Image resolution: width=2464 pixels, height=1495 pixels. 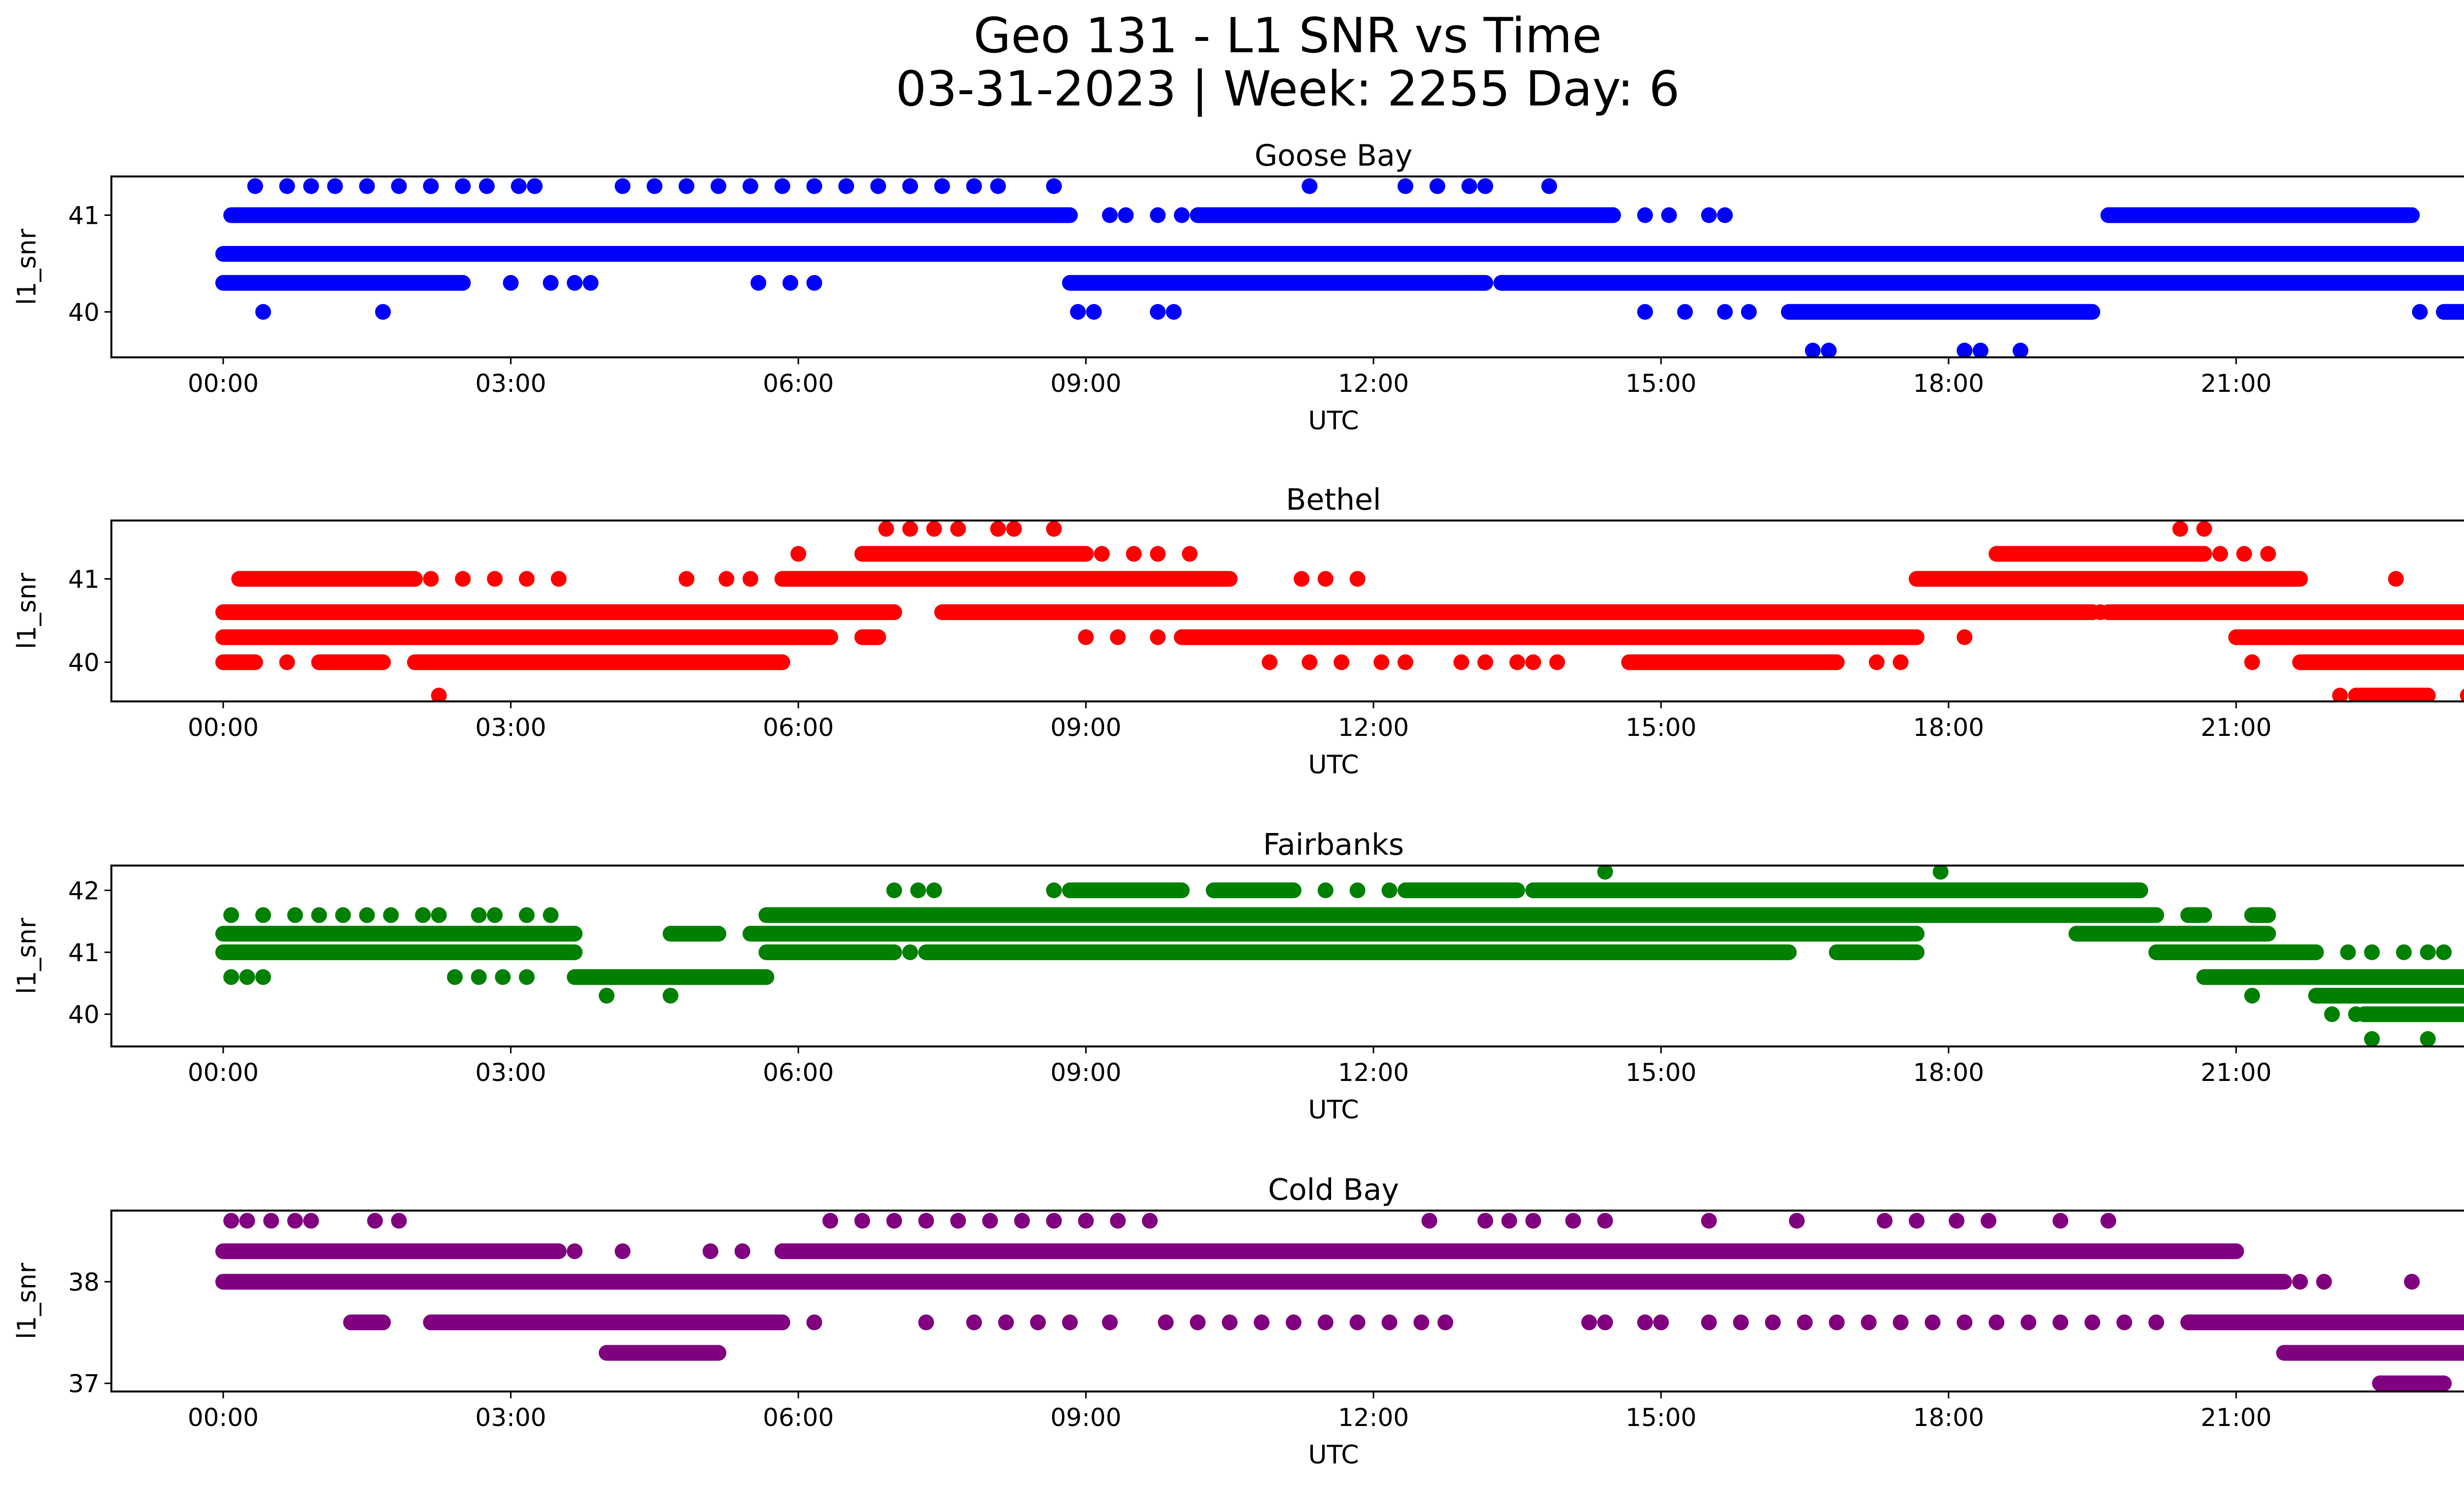 I want to click on y-tick-label: 40, so click(x=84, y=663).